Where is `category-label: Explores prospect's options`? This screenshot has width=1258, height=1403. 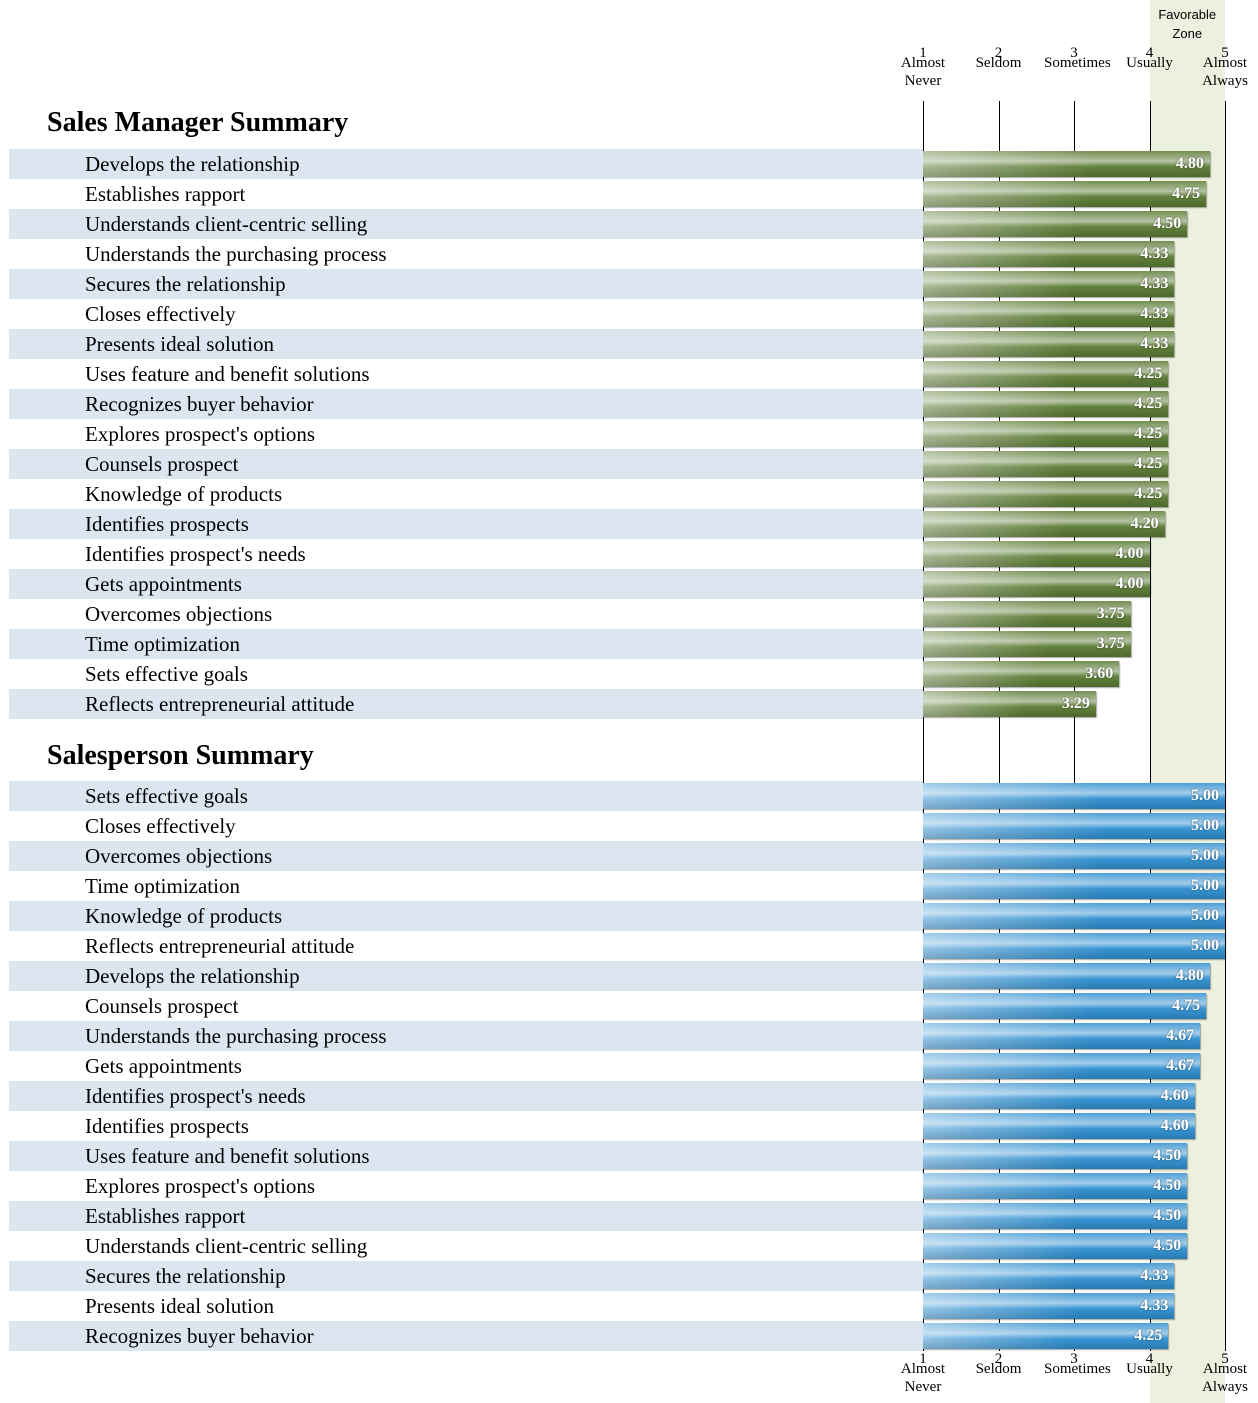
category-label: Explores prospect's options is located at coordinates (200, 434).